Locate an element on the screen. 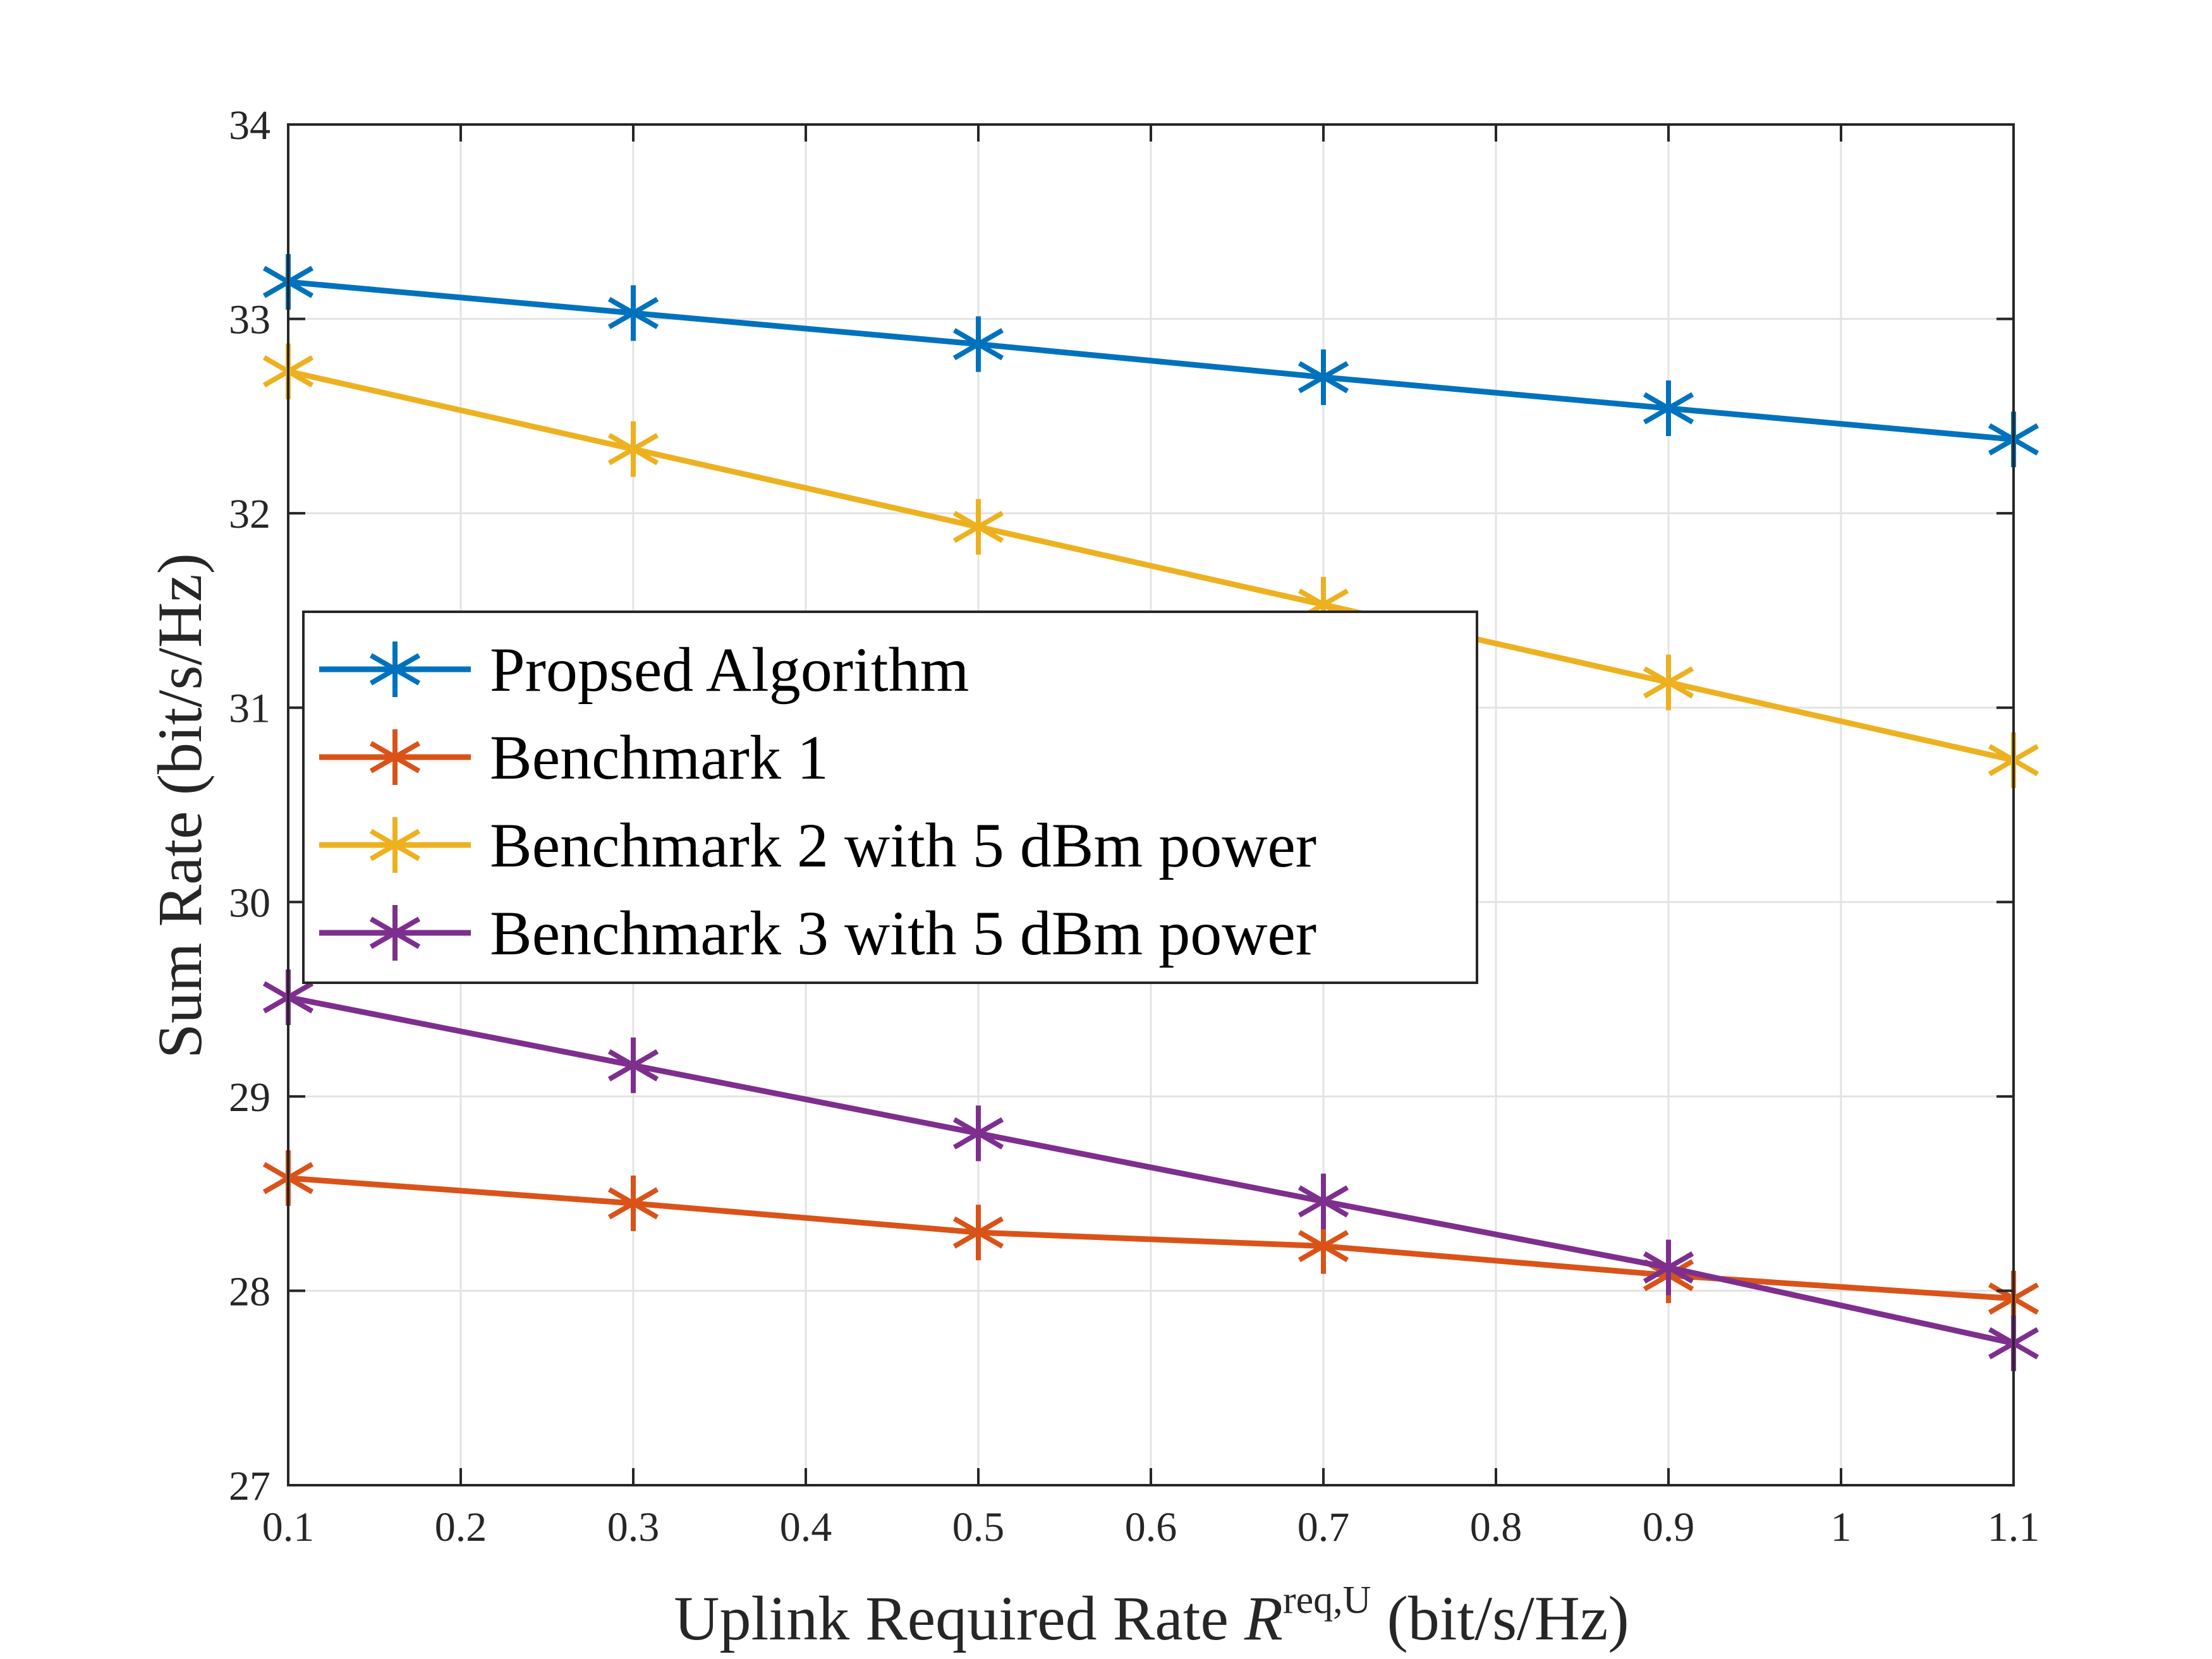 The height and width of the screenshot is (1659, 2212). legend-entry: Propsed Algorithm is located at coordinates (644, 670).